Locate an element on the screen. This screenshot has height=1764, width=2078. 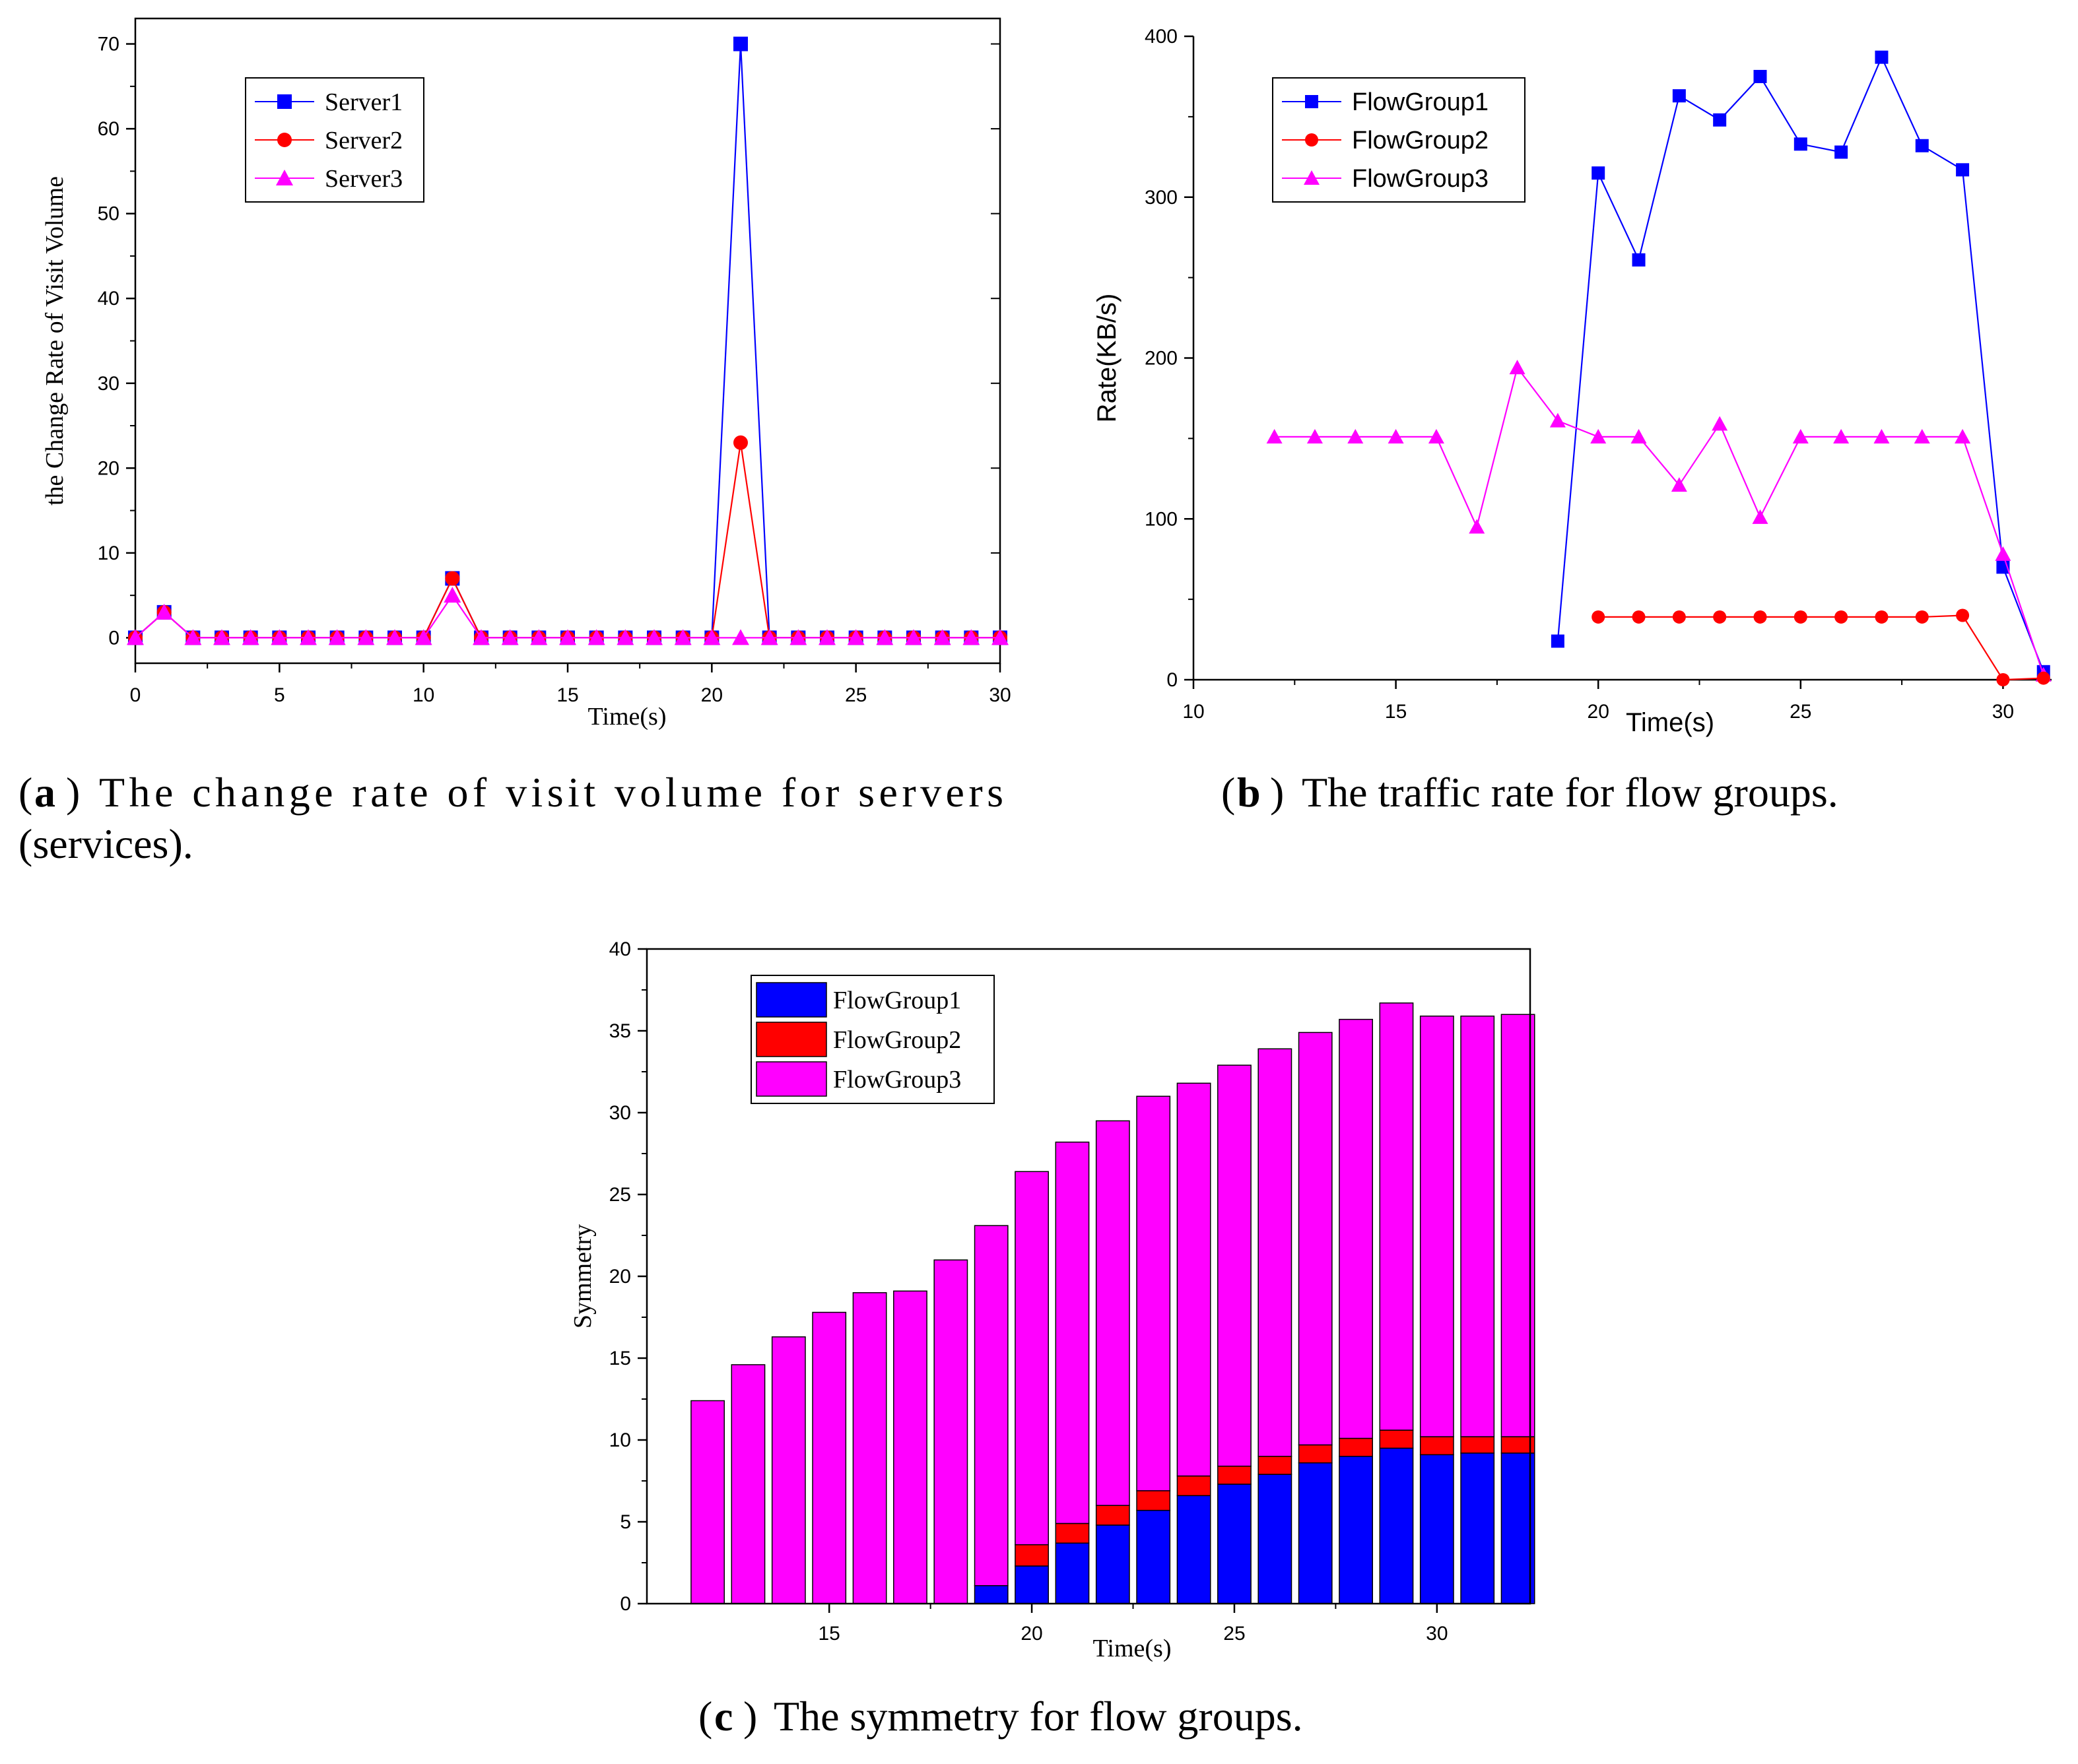
y-tick-label: 15 is located at coordinates (620, 1358).